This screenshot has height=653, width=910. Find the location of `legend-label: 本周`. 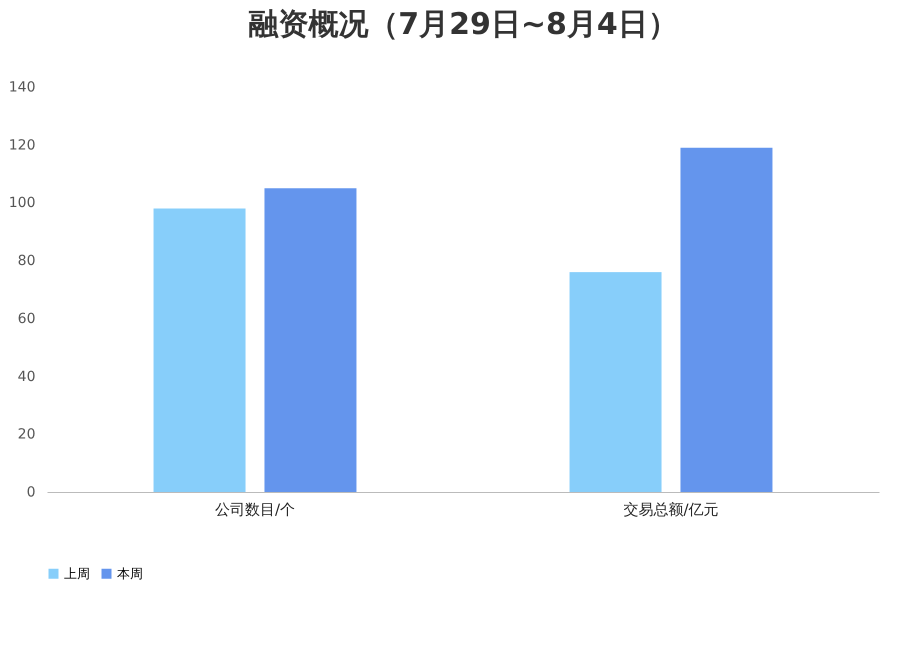

legend-label: 本周 is located at coordinates (130, 574).